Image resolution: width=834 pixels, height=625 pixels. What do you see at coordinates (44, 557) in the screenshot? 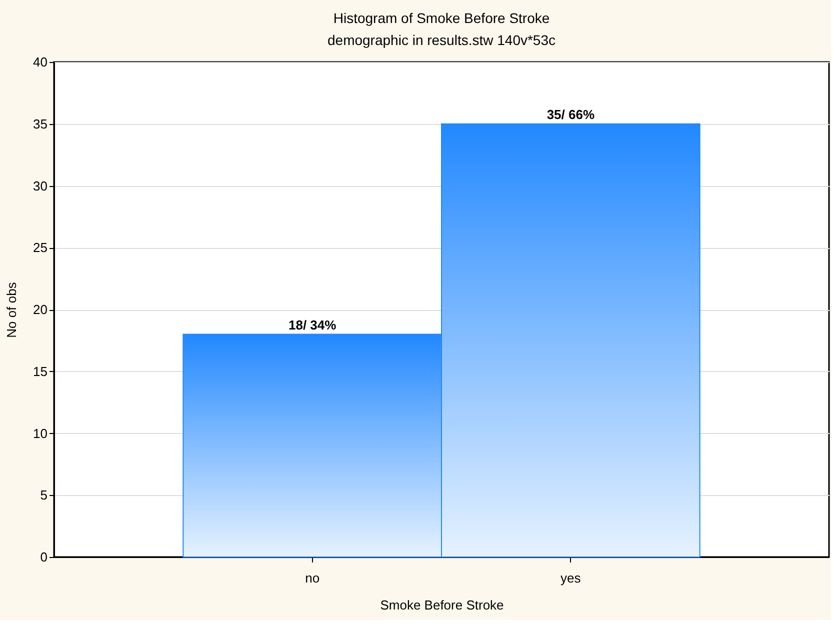
I see `y-tick-label: 0` at bounding box center [44, 557].